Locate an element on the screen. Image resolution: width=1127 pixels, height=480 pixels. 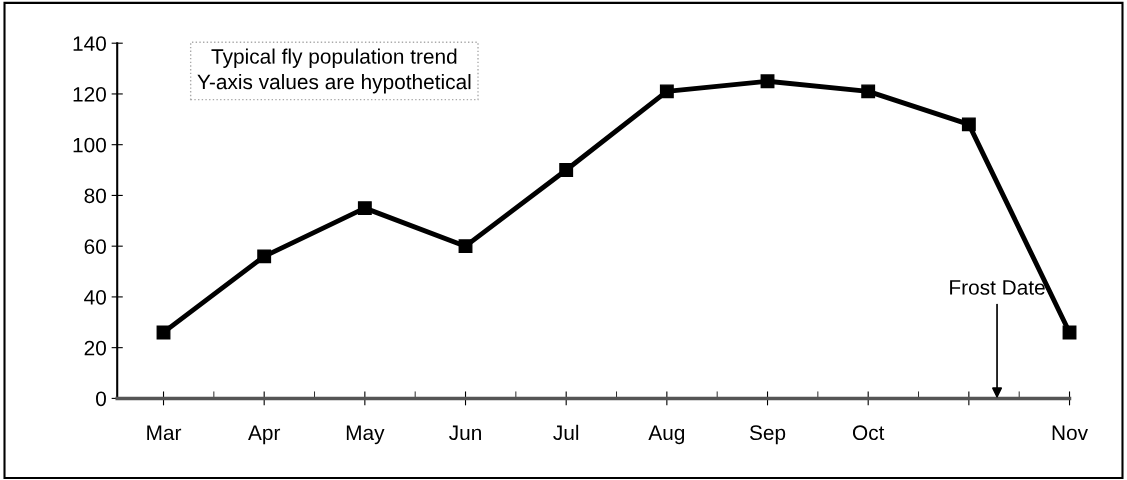
x-tick-label: Mar is located at coordinates (164, 433).